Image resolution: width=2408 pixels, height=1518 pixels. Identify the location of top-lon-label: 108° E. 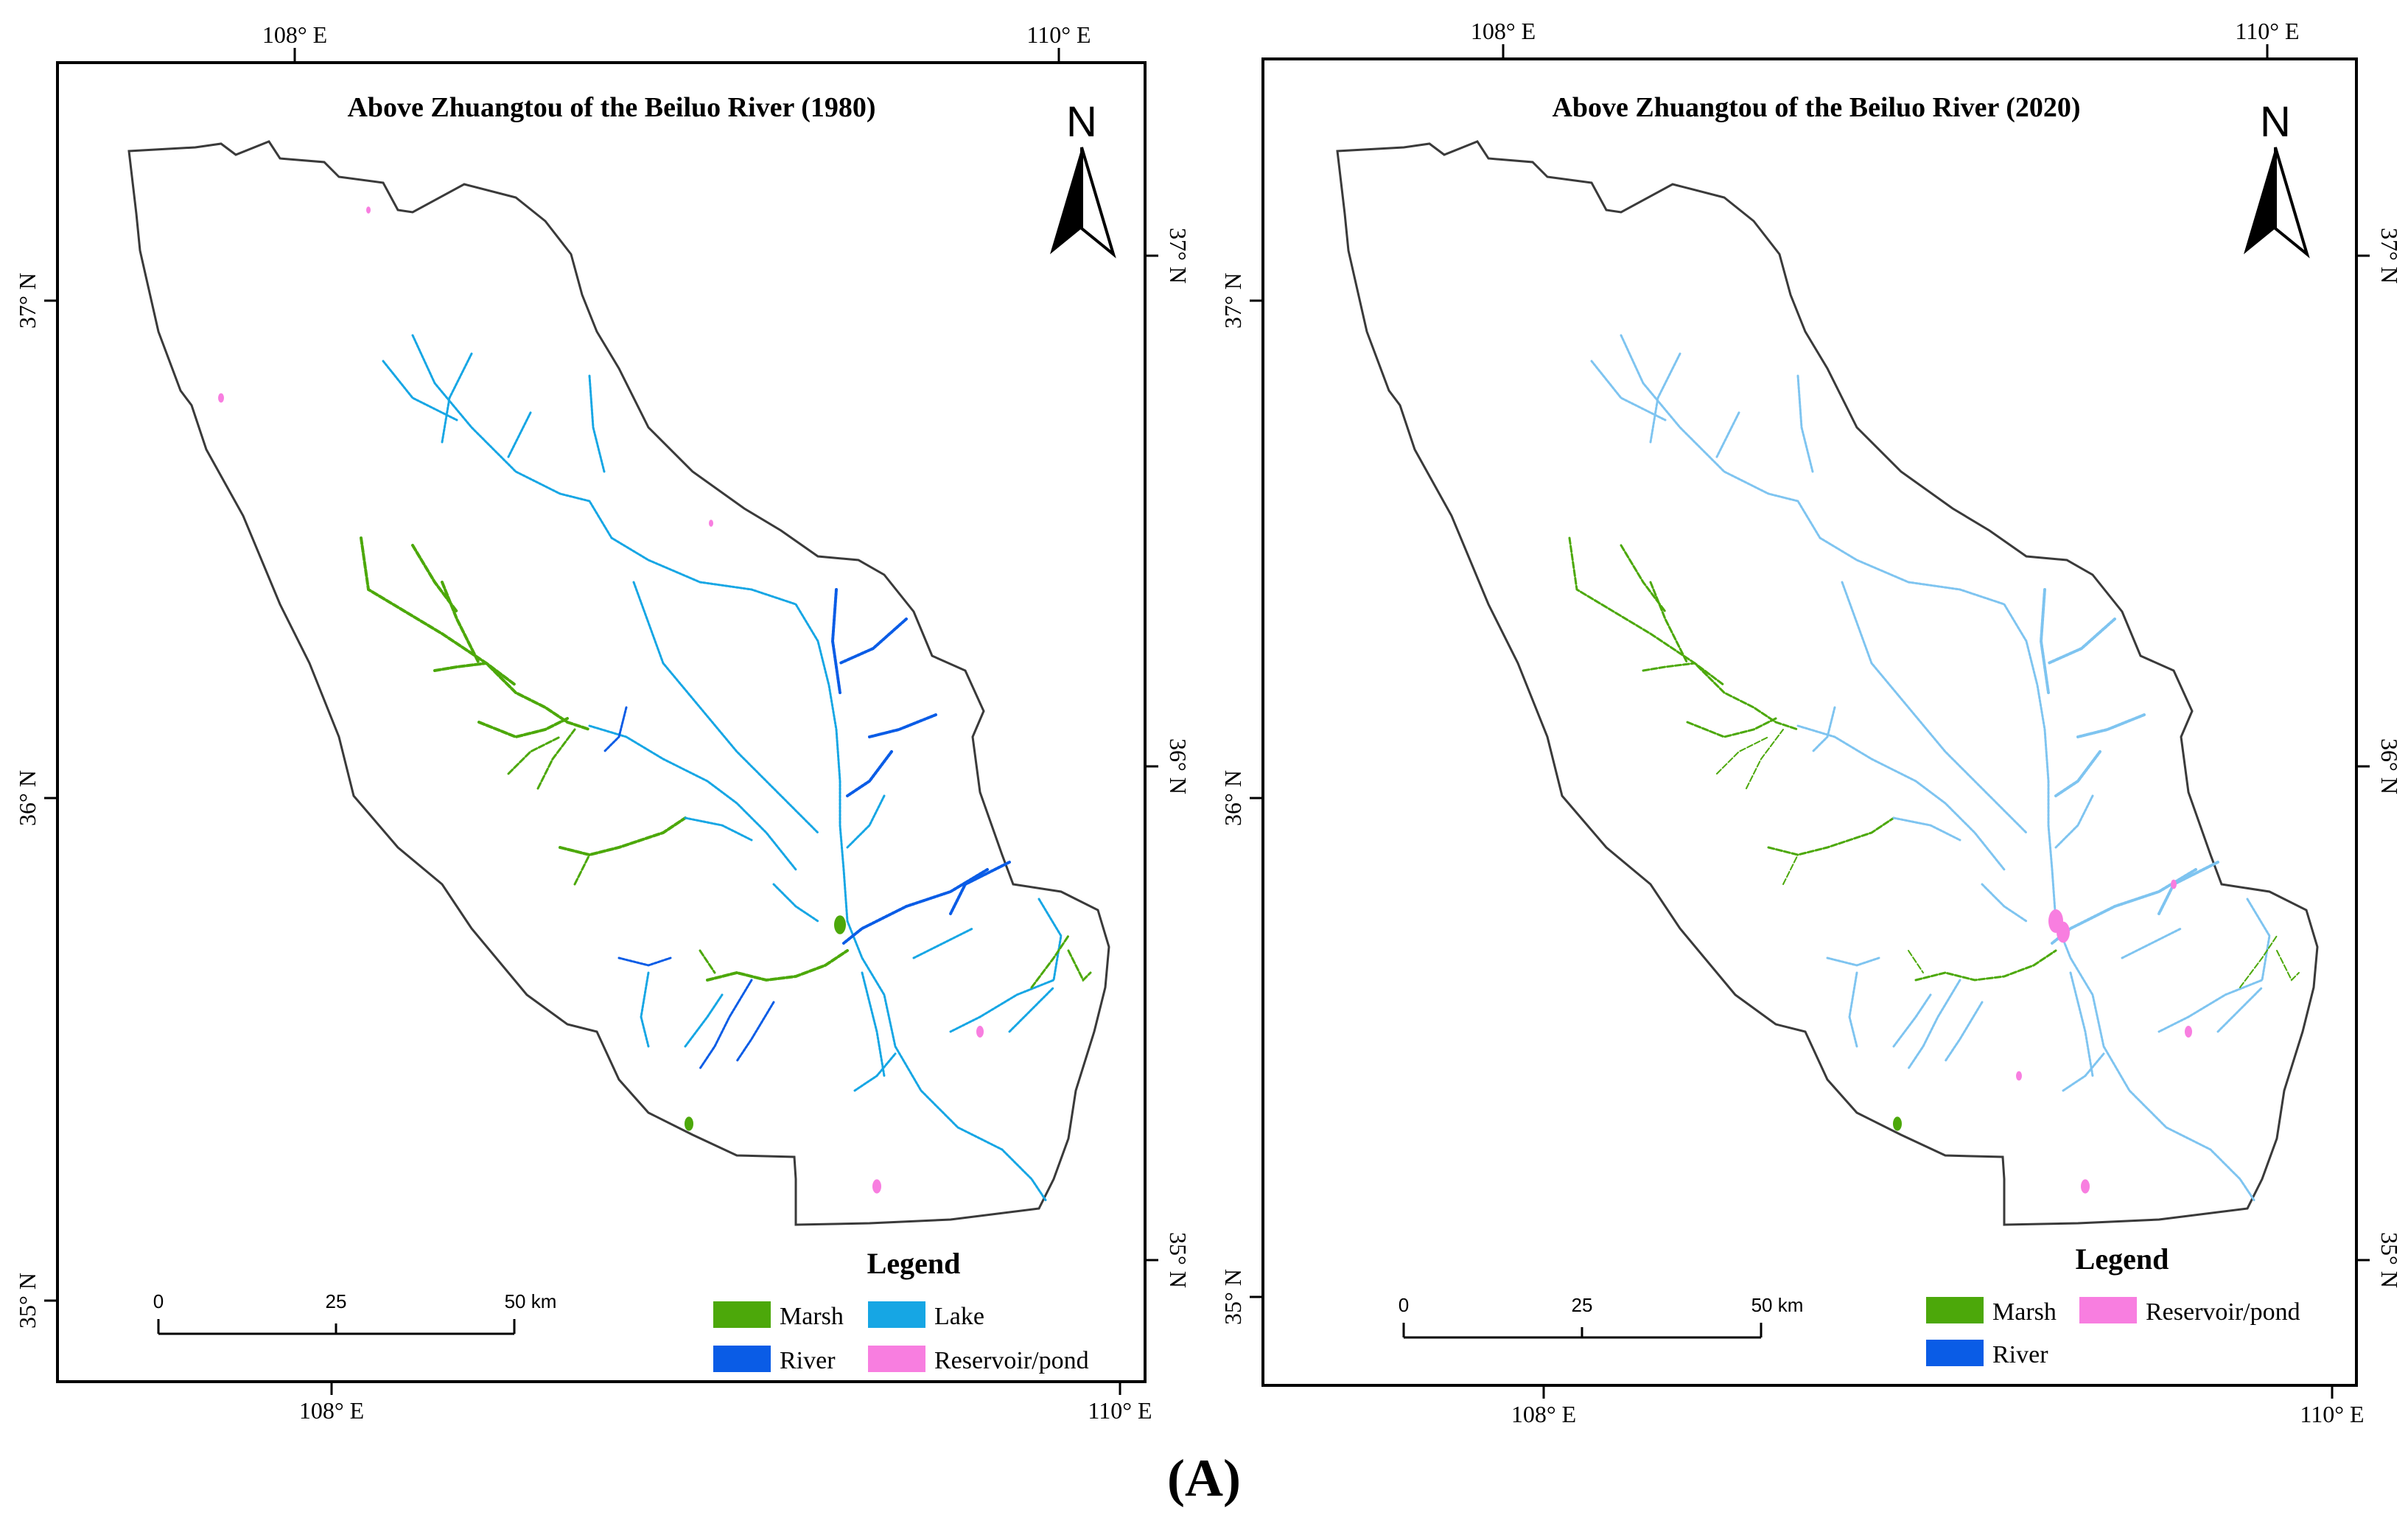
(1503, 31).